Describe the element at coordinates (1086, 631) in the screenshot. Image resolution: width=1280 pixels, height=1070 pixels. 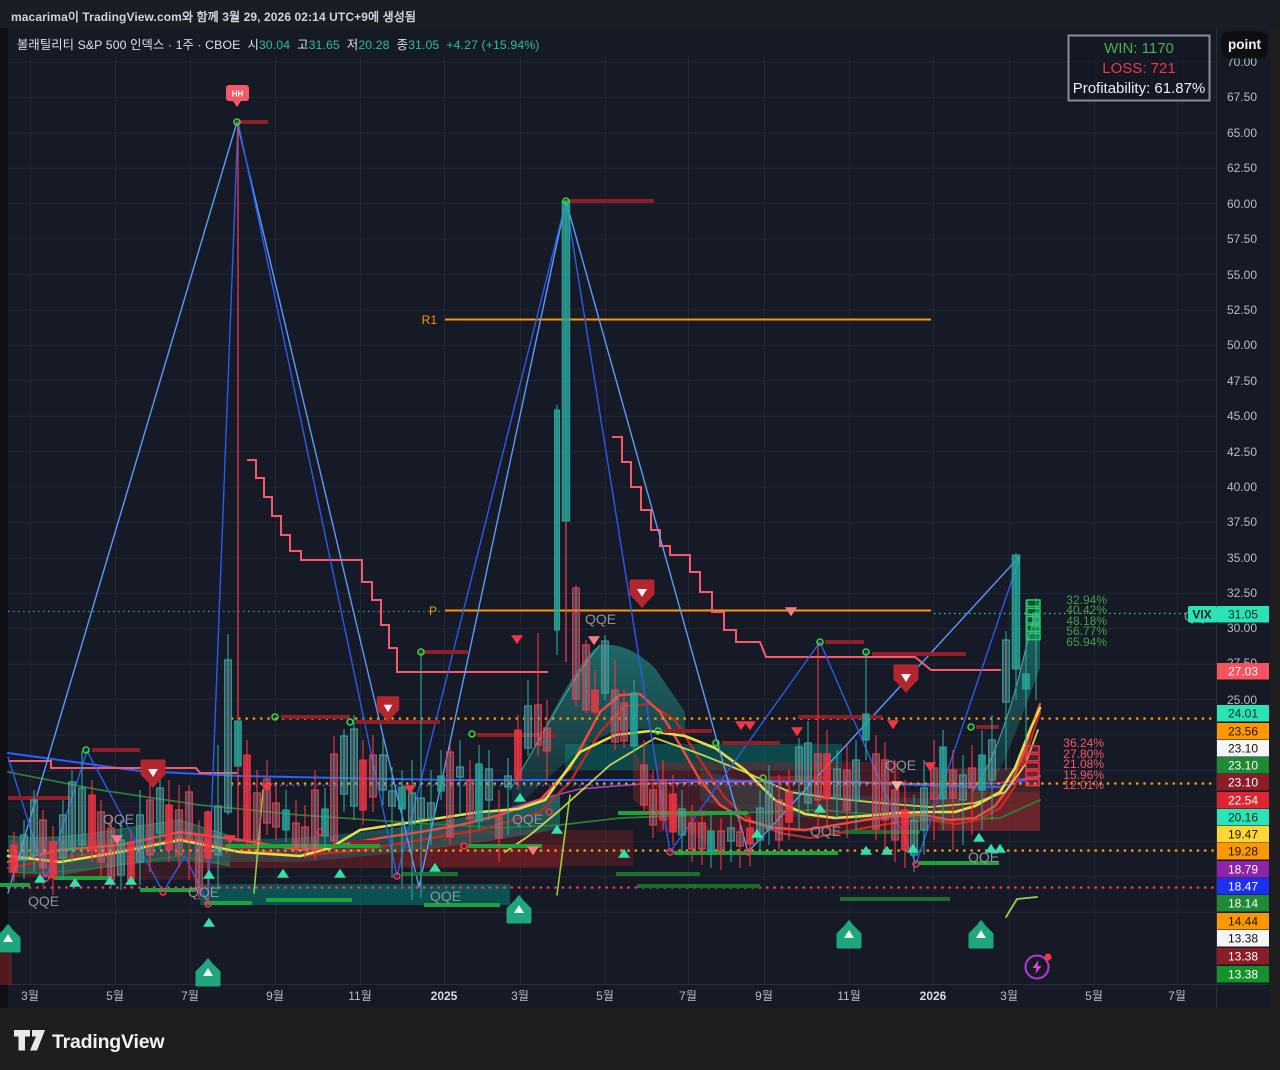
I see `svg-text: 56.77%` at that location.